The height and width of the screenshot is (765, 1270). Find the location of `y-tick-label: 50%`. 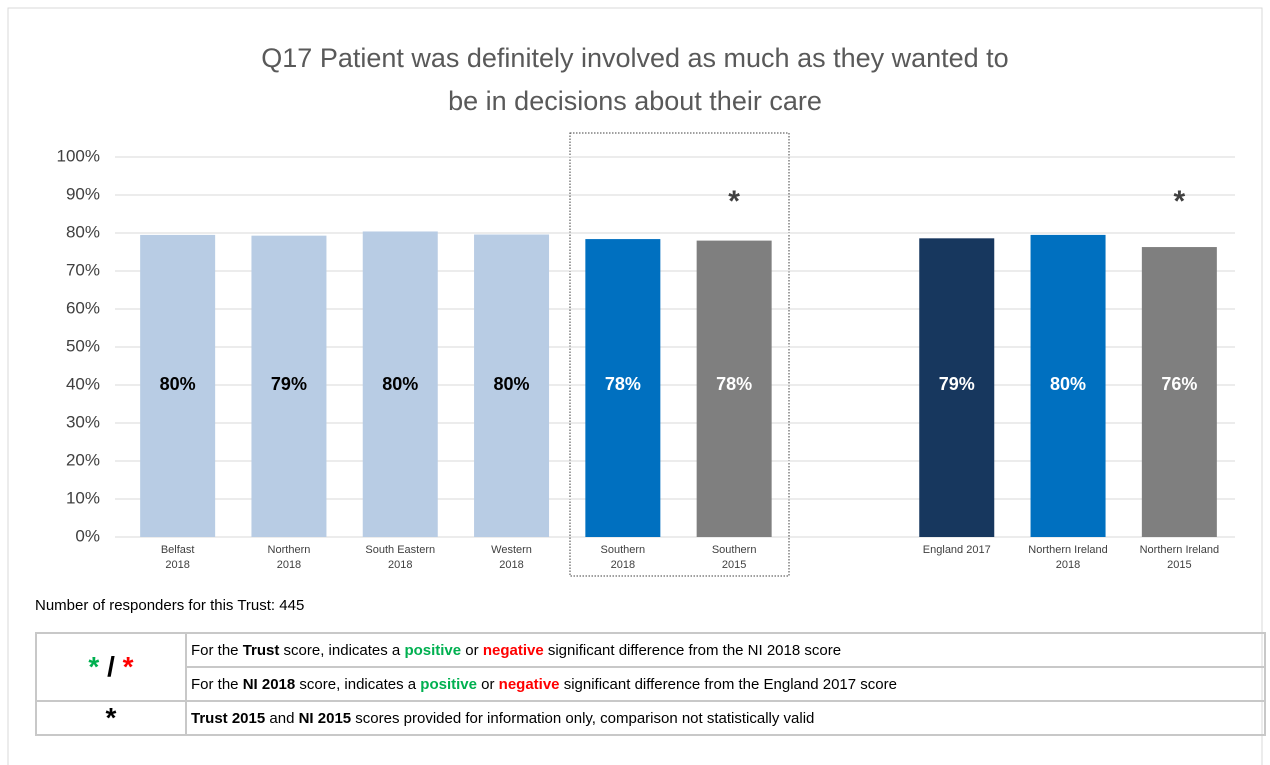

y-tick-label: 50% is located at coordinates (83, 345).